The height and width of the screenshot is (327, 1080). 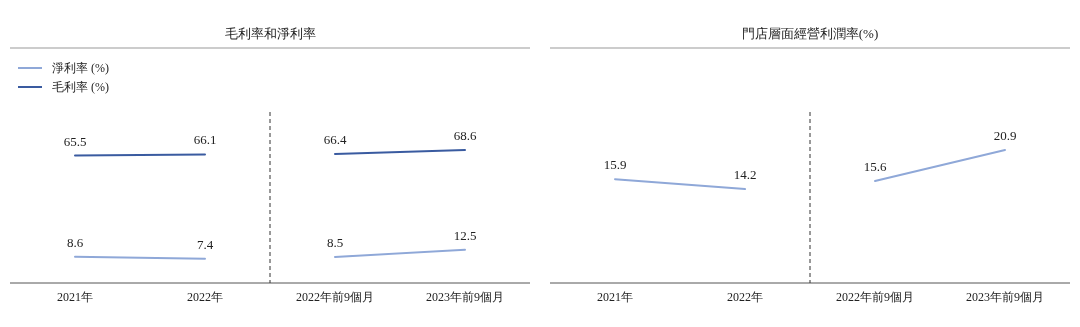 I want to click on chart-title: 門店層面經營利潤率(%), so click(x=810, y=33).